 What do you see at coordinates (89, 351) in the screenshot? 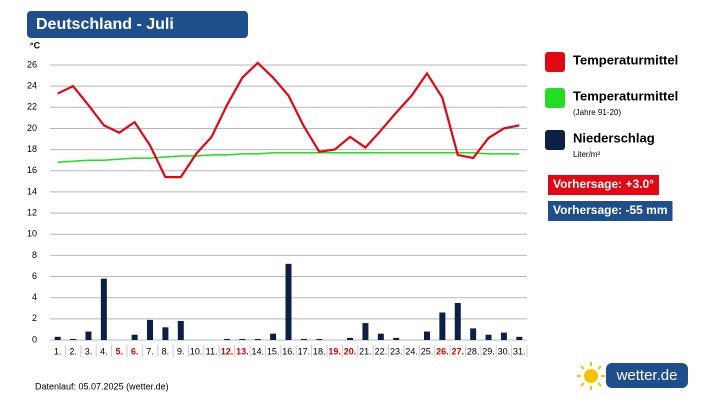
I see `x-tick-label: 3.` at bounding box center [89, 351].